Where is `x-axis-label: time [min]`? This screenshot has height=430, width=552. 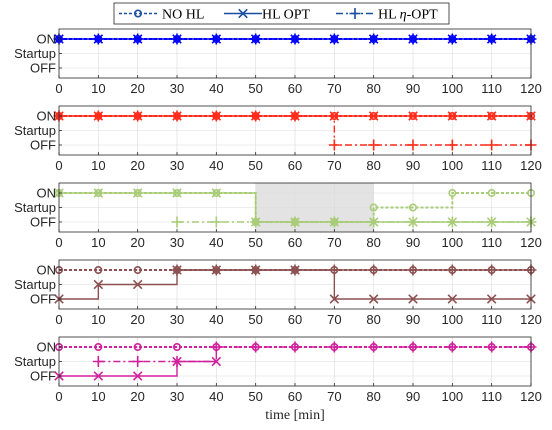 x-axis-label: time [min] is located at coordinates (295, 415).